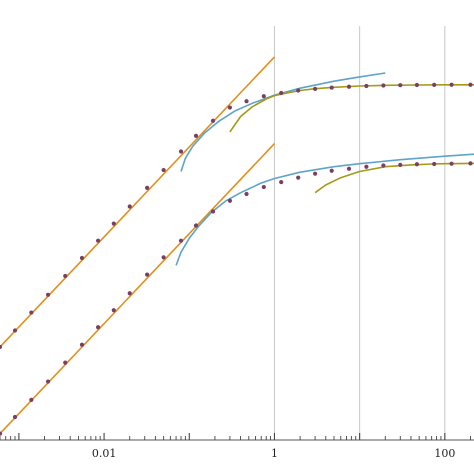 Image resolution: width=474 pixels, height=474 pixels. Describe the element at coordinates (237, 446) in the screenshot. I see `x-axis: 0.01 1 100` at that location.